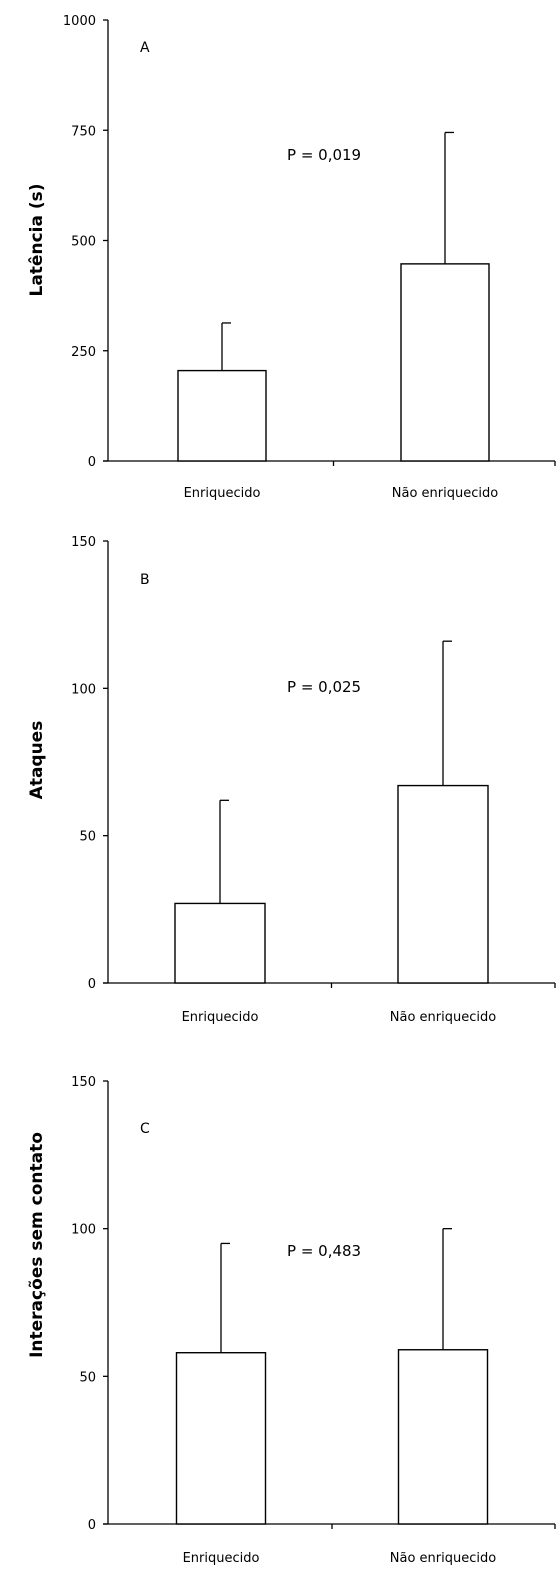 The height and width of the screenshot is (1595, 557). Describe the element at coordinates (443, 1558) in the screenshot. I see `panel-c-category-label-2: Não enriquecido` at that location.